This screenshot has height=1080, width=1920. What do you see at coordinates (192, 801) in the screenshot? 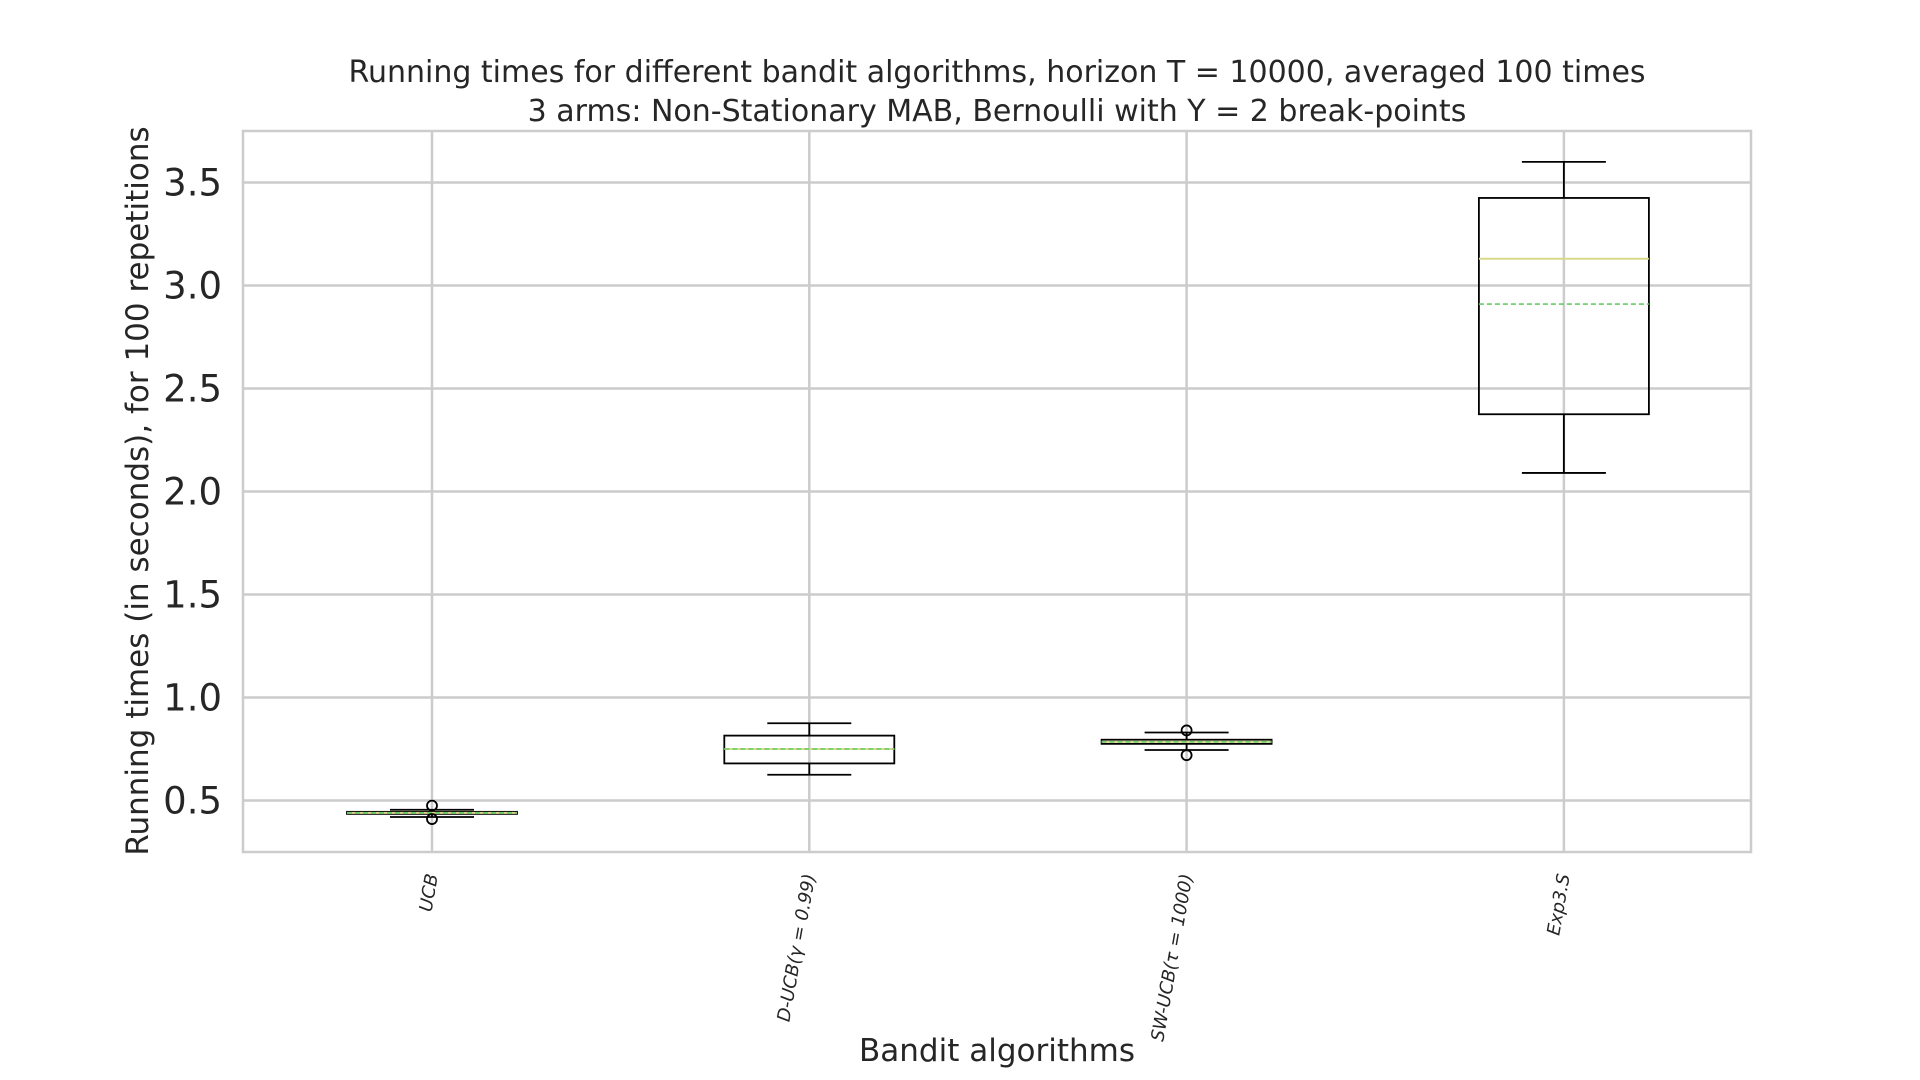
I see `y-tick-label: 0.5` at bounding box center [192, 801].